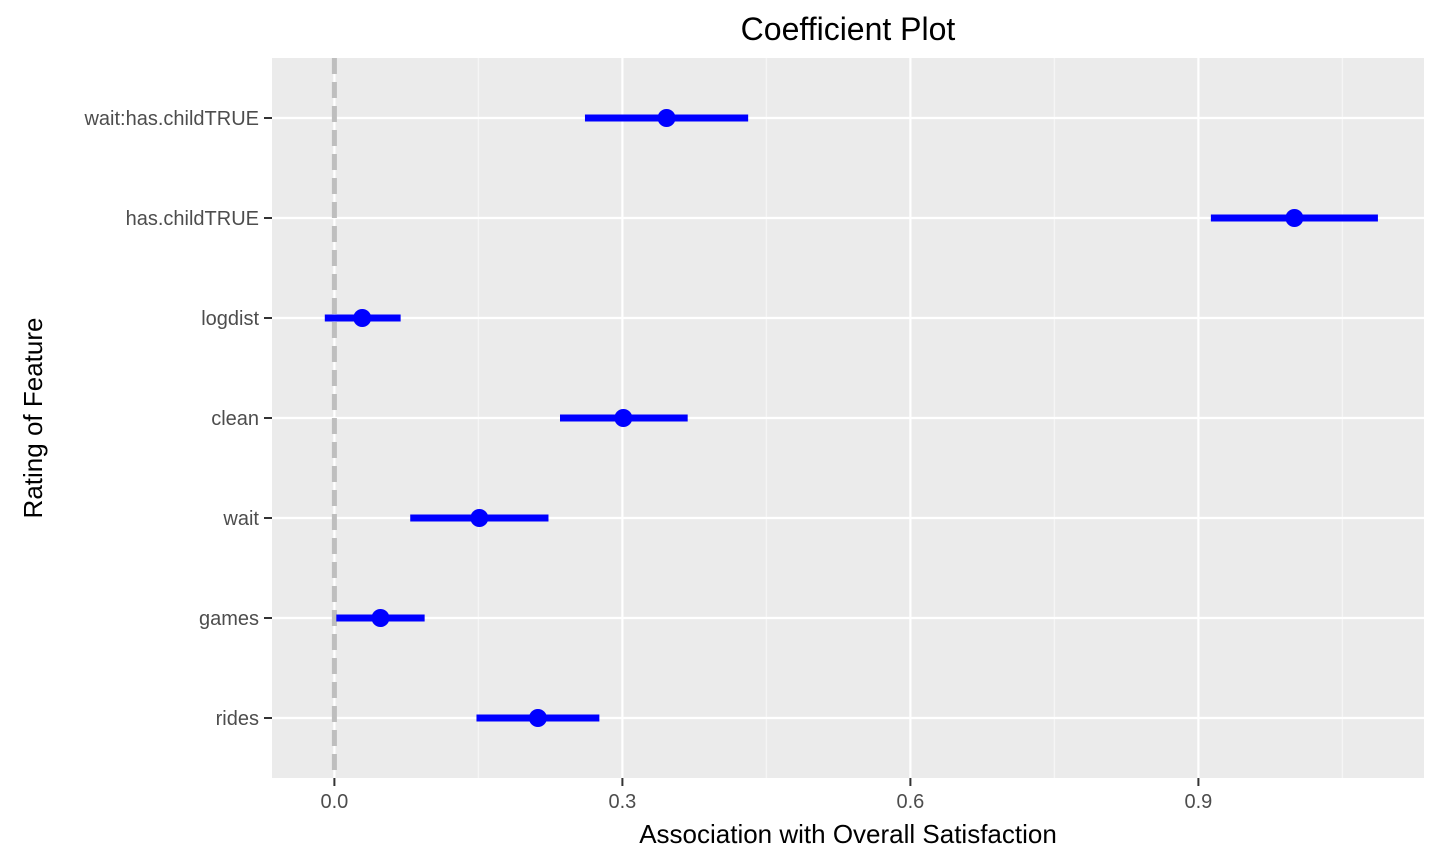 This screenshot has width=1440, height=864. Describe the element at coordinates (910, 802) in the screenshot. I see `x-tick-label: 0.6` at that location.